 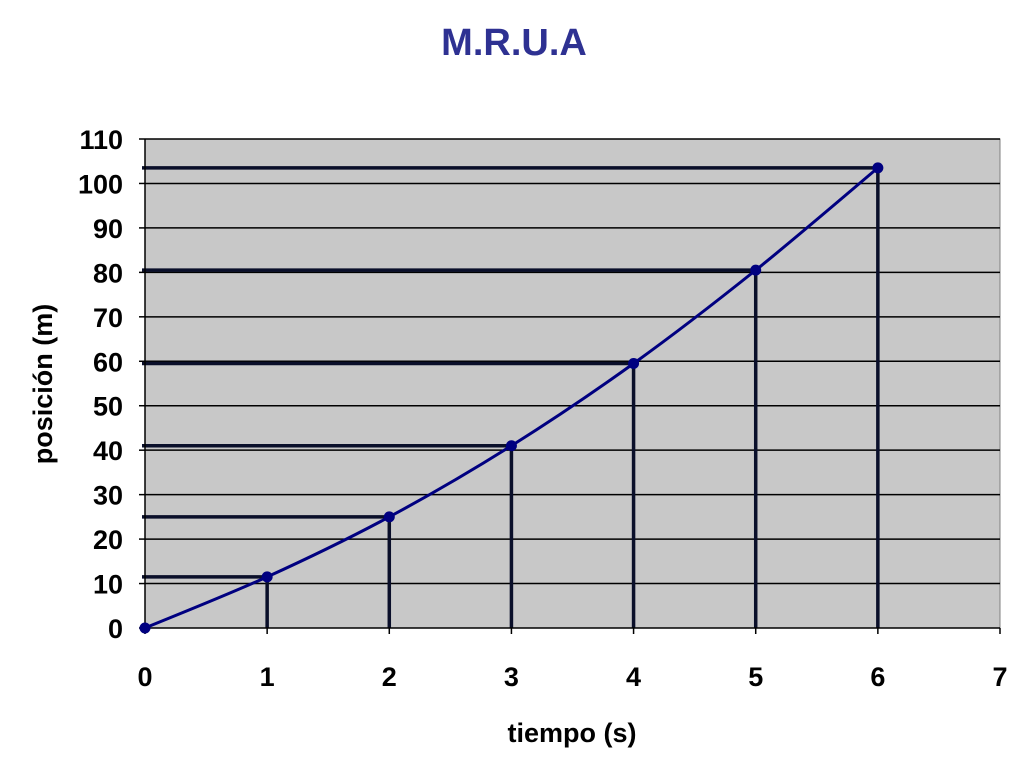 What do you see at coordinates (514, 43) in the screenshot?
I see `chart-title: M.R.U.A` at bounding box center [514, 43].